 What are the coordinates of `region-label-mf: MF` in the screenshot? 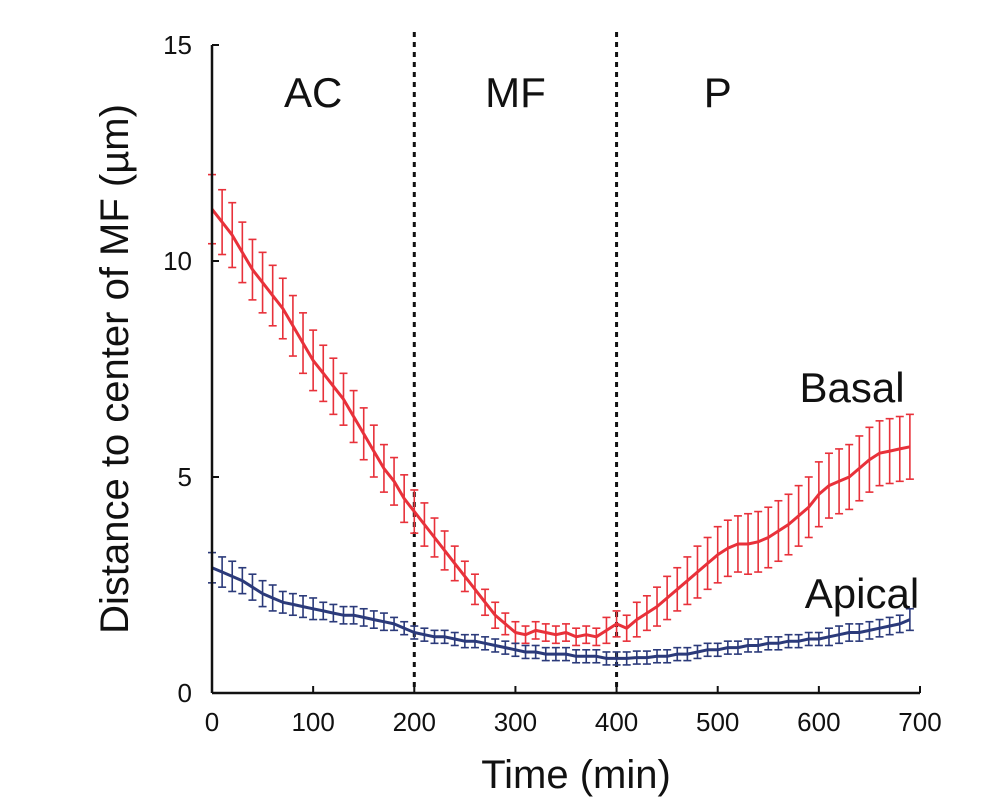 It's located at (515, 92).